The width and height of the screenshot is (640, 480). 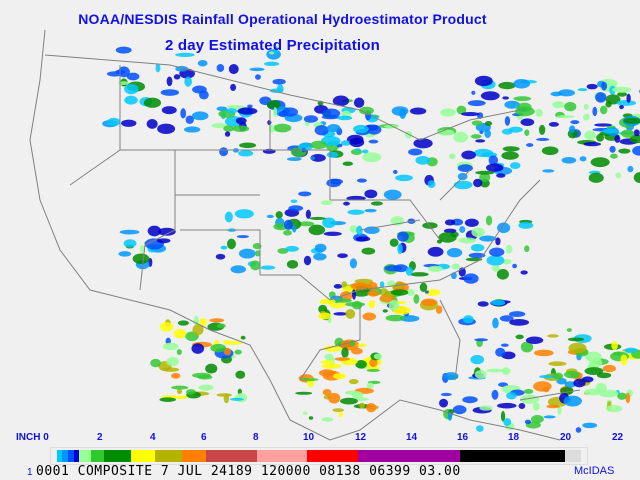 What do you see at coordinates (204, 437) in the screenshot?
I see `legend-tick: 6` at bounding box center [204, 437].